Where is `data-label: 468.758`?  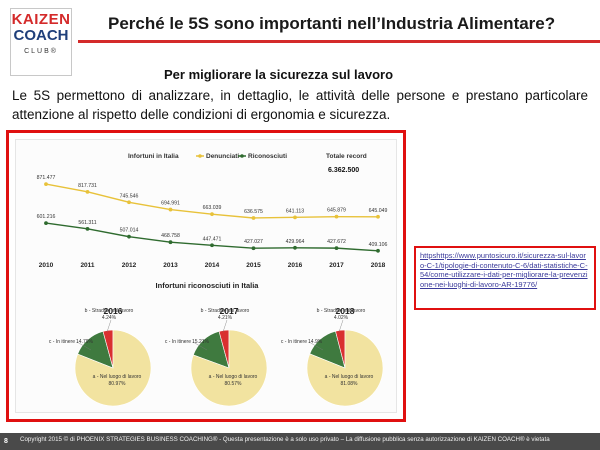 data-label: 468.758 is located at coordinates (170, 236).